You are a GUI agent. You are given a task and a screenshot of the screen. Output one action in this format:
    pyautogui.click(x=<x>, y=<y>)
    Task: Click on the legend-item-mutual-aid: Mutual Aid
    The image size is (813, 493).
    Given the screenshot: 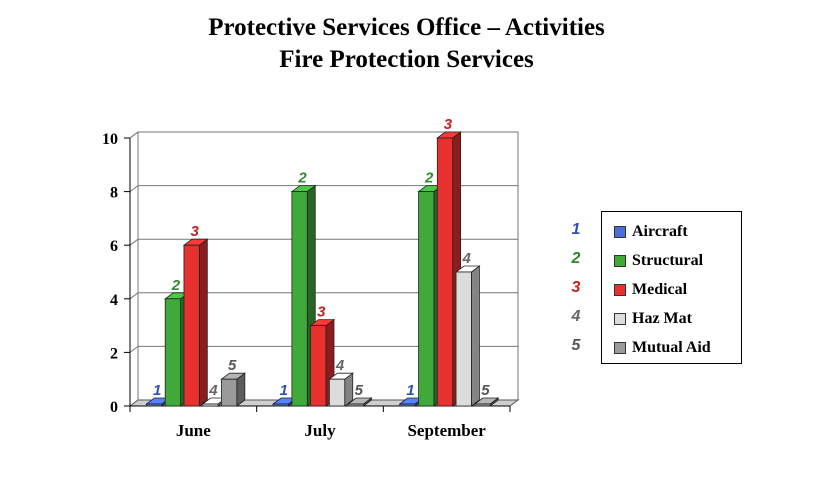 What is the action you would take?
    pyautogui.click(x=662, y=348)
    